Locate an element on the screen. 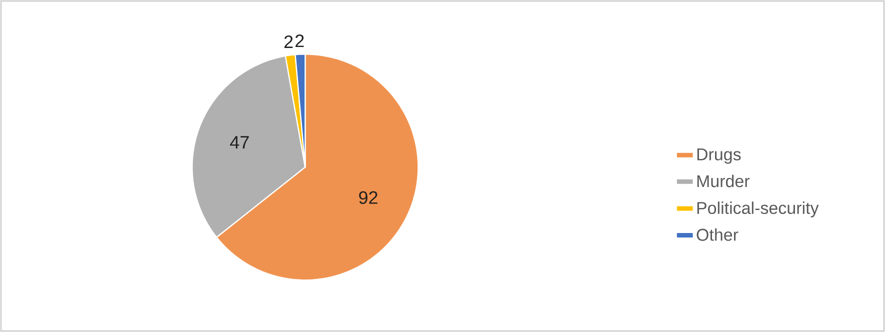  legend-label: Drugs is located at coordinates (719, 156).